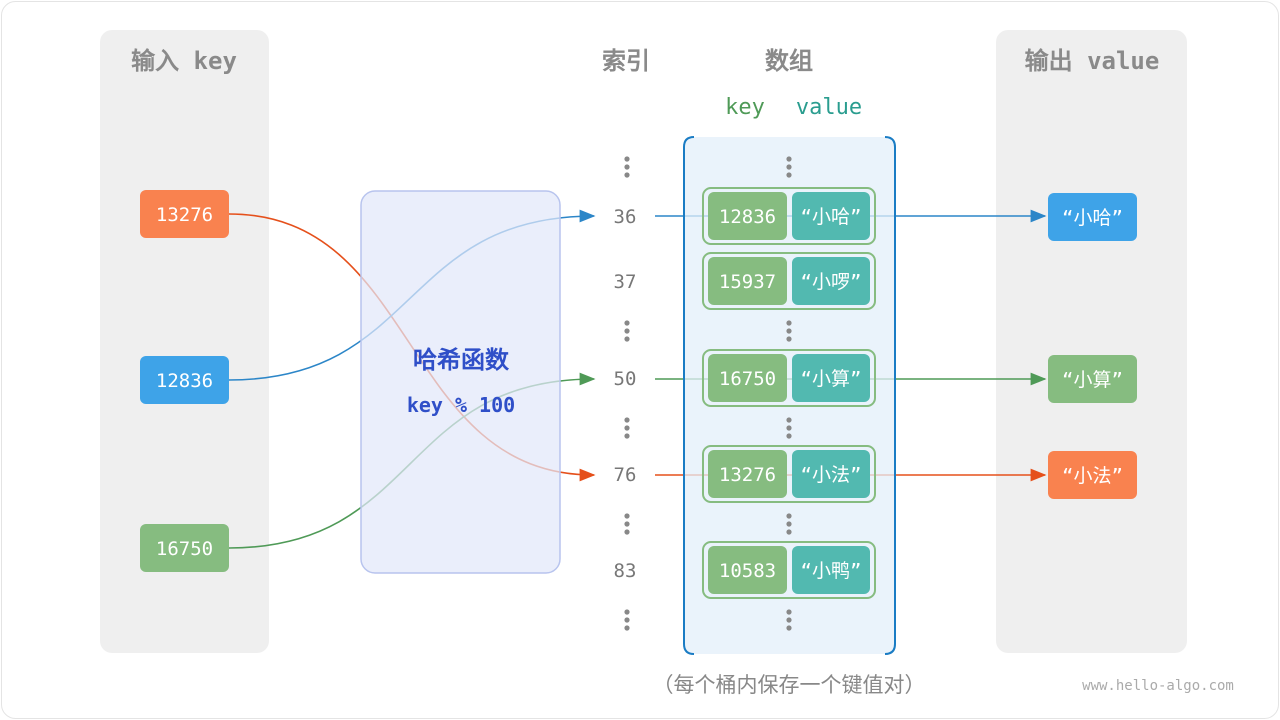 Image resolution: width=1280 pixels, height=720 pixels. I want to click on input-header: 输入 key, so click(184, 61).